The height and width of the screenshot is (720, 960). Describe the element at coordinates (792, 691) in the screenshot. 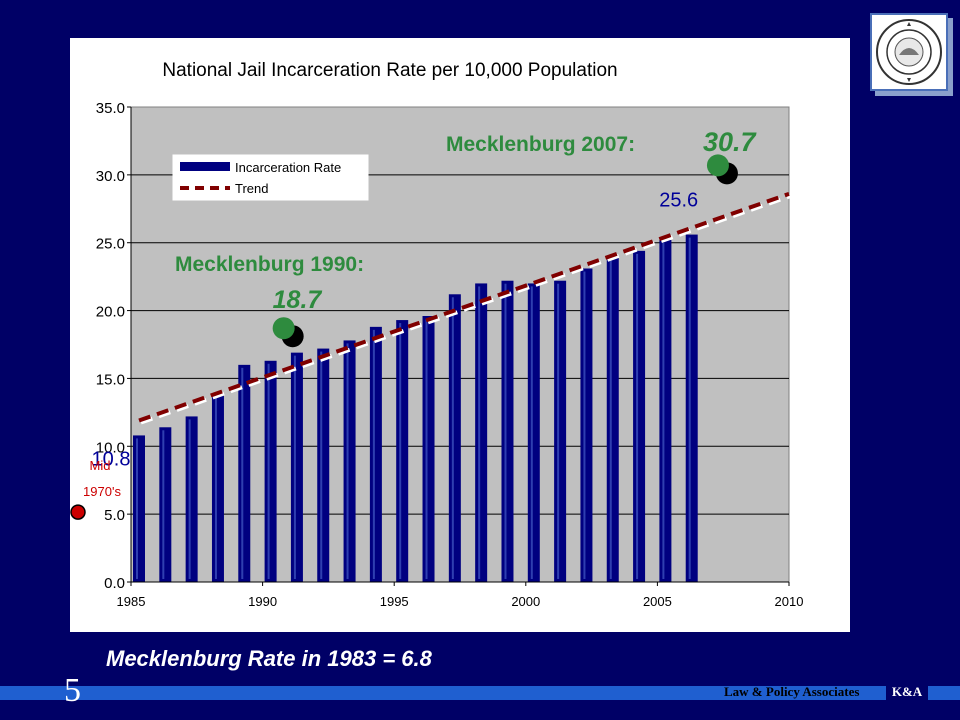

I see `footer-label: Law & Policy Associates` at that location.